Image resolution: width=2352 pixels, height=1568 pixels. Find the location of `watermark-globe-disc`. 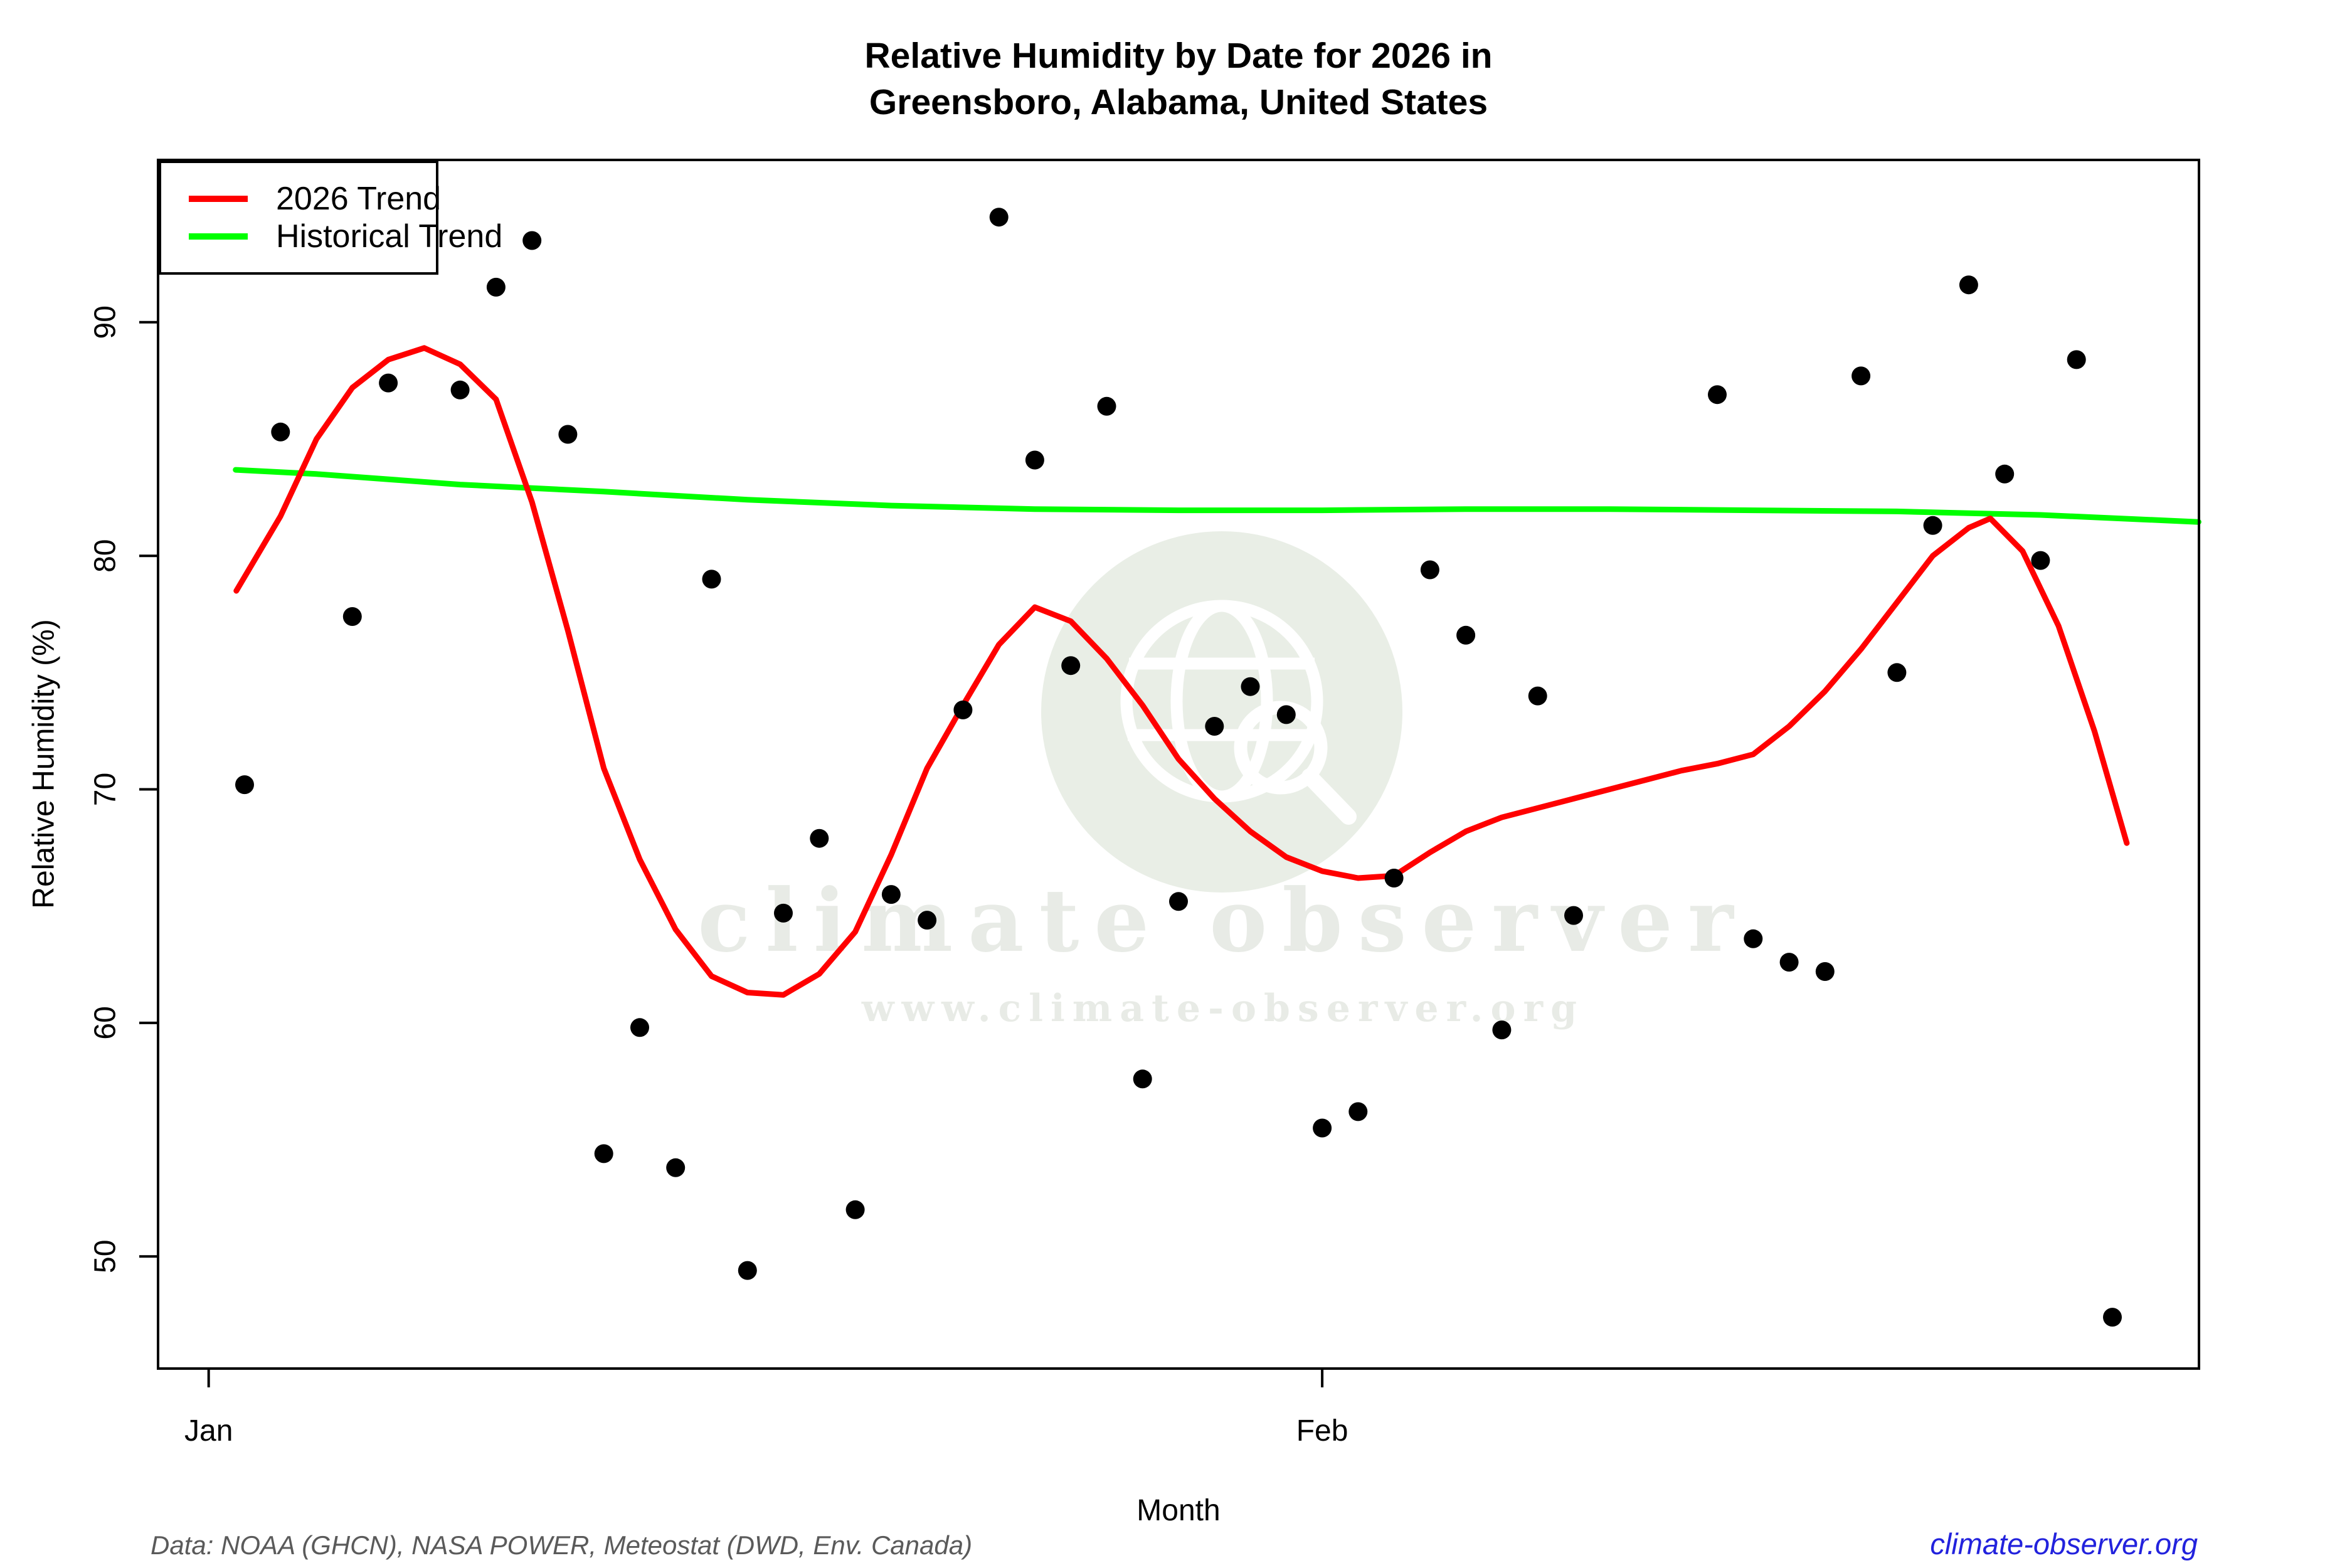

watermark-globe-disc is located at coordinates (1221, 712).